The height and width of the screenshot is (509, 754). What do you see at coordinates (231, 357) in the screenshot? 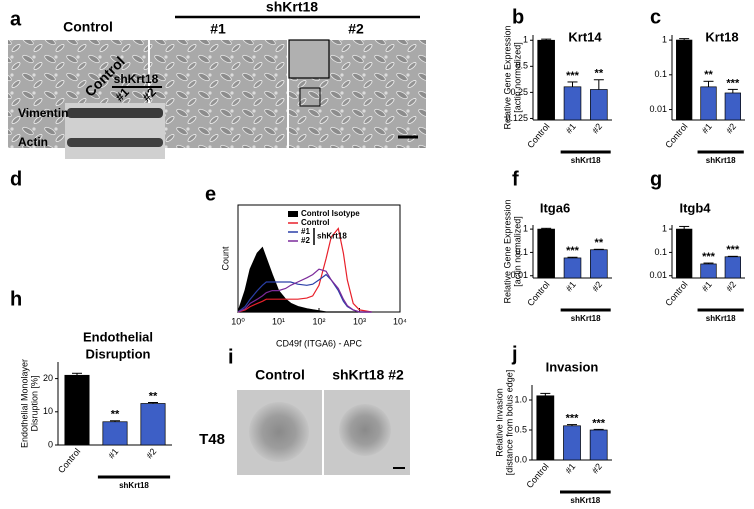
I see `panel-letter: i` at bounding box center [231, 357].